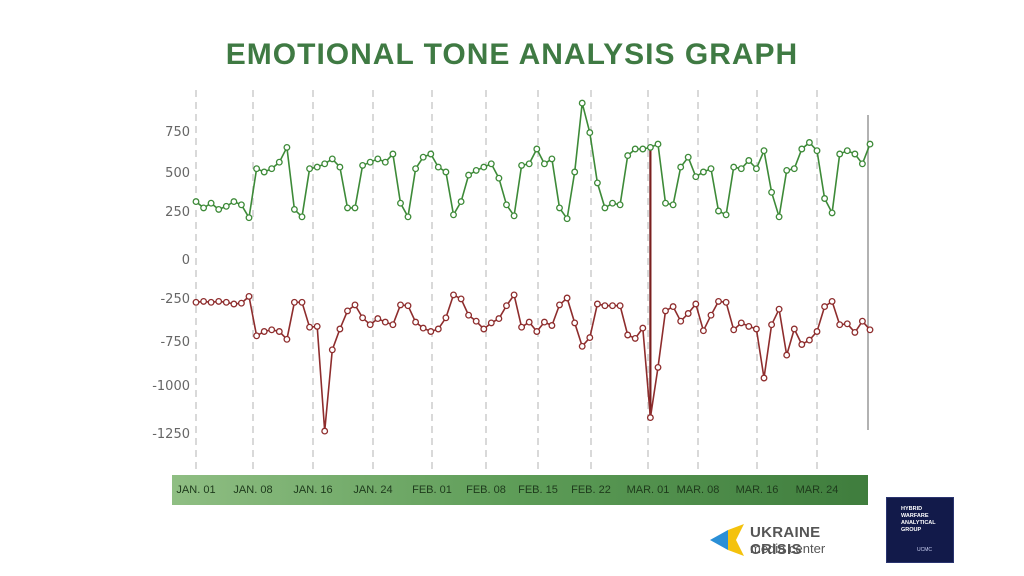 Image resolution: width=1024 pixels, height=576 pixels. Describe the element at coordinates (373, 490) in the screenshot. I see `x-tick-label: JAN. 24` at that location.